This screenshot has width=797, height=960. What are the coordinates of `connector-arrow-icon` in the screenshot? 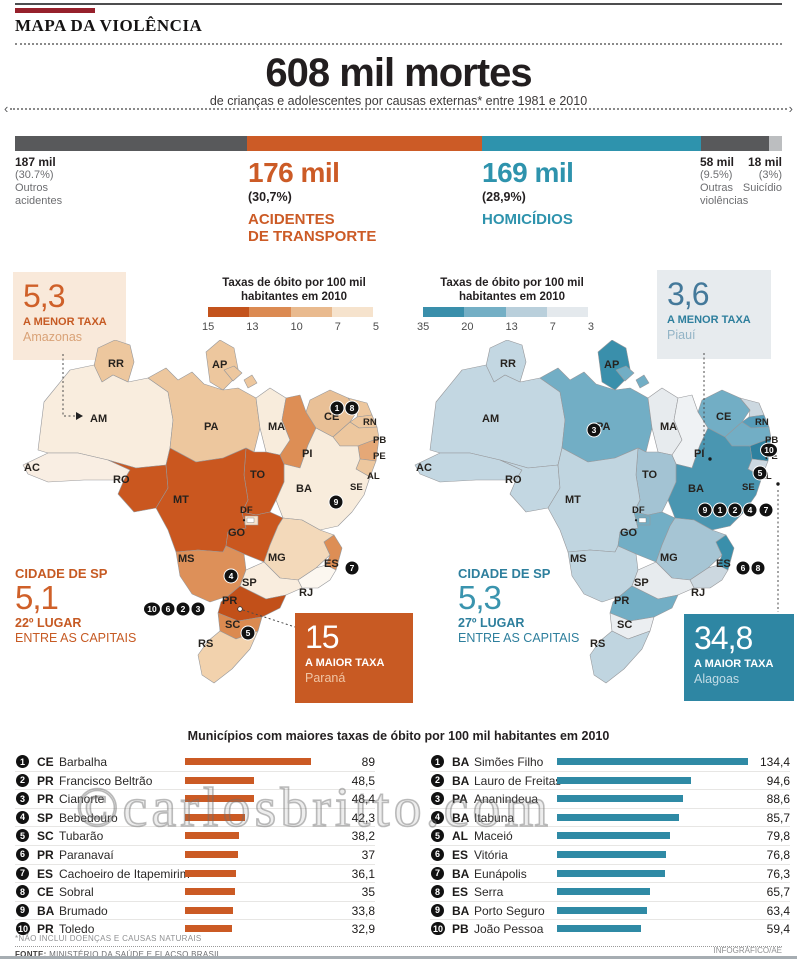 It's located at (79, 416).